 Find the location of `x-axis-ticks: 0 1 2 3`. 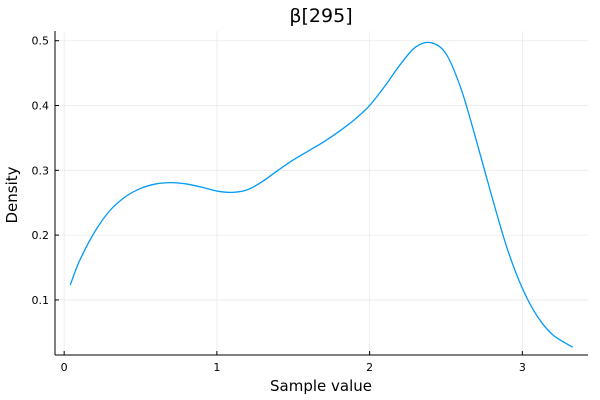

x-axis-ticks: 0 1 2 3 is located at coordinates (293, 362).